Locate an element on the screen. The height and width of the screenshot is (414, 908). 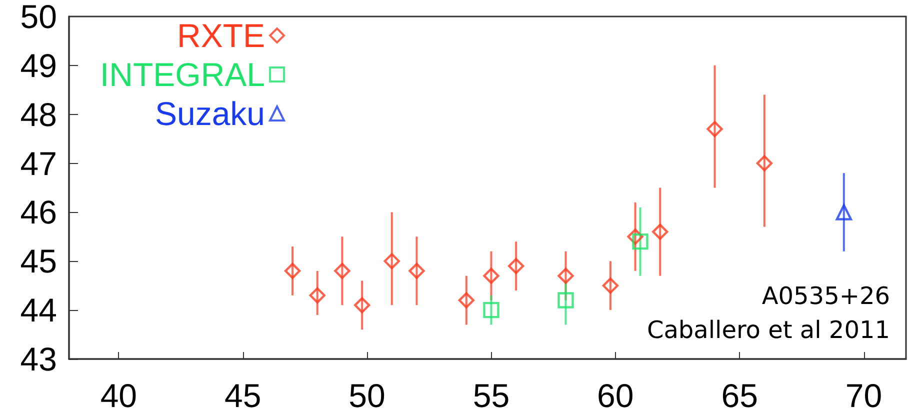
y-tick-label: 46 is located at coordinates (38, 212).